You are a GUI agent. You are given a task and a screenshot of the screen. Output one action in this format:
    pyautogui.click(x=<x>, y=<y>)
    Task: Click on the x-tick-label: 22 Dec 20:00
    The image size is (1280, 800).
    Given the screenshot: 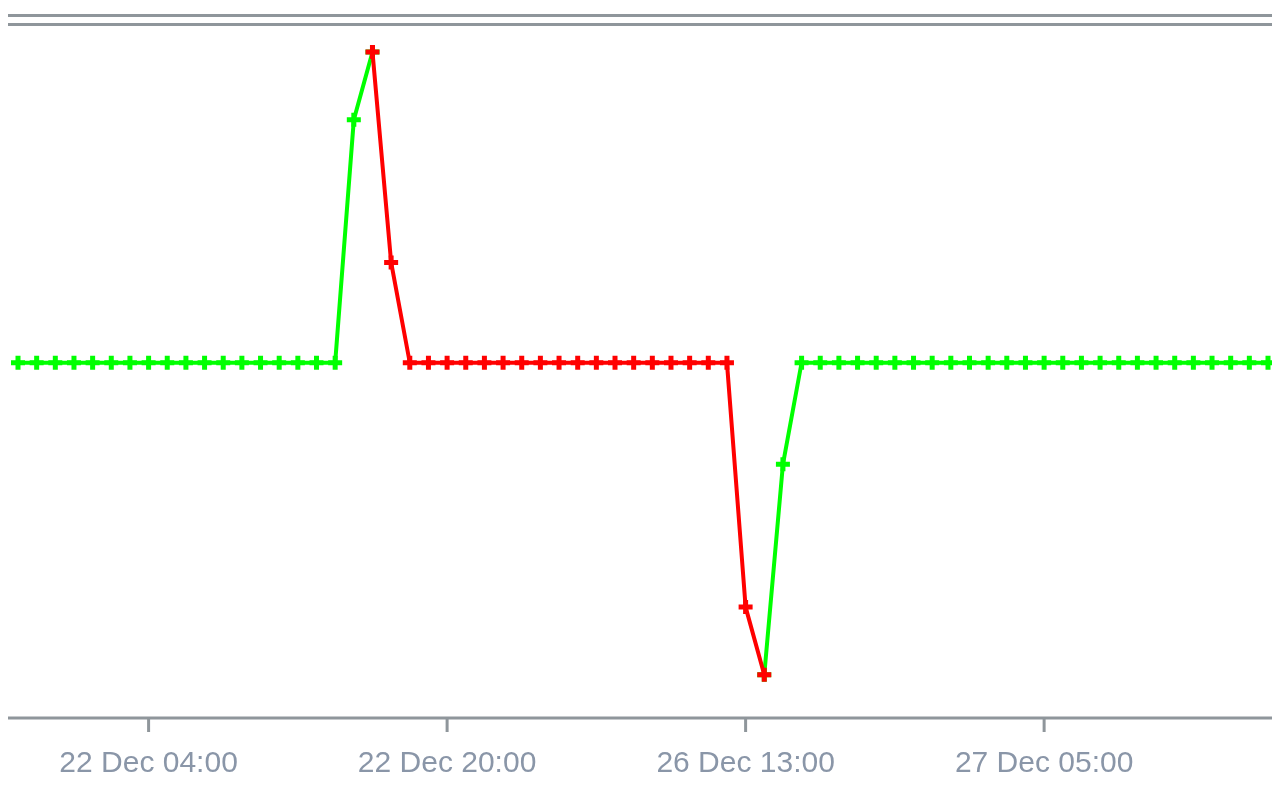 What is the action you would take?
    pyautogui.click(x=447, y=761)
    